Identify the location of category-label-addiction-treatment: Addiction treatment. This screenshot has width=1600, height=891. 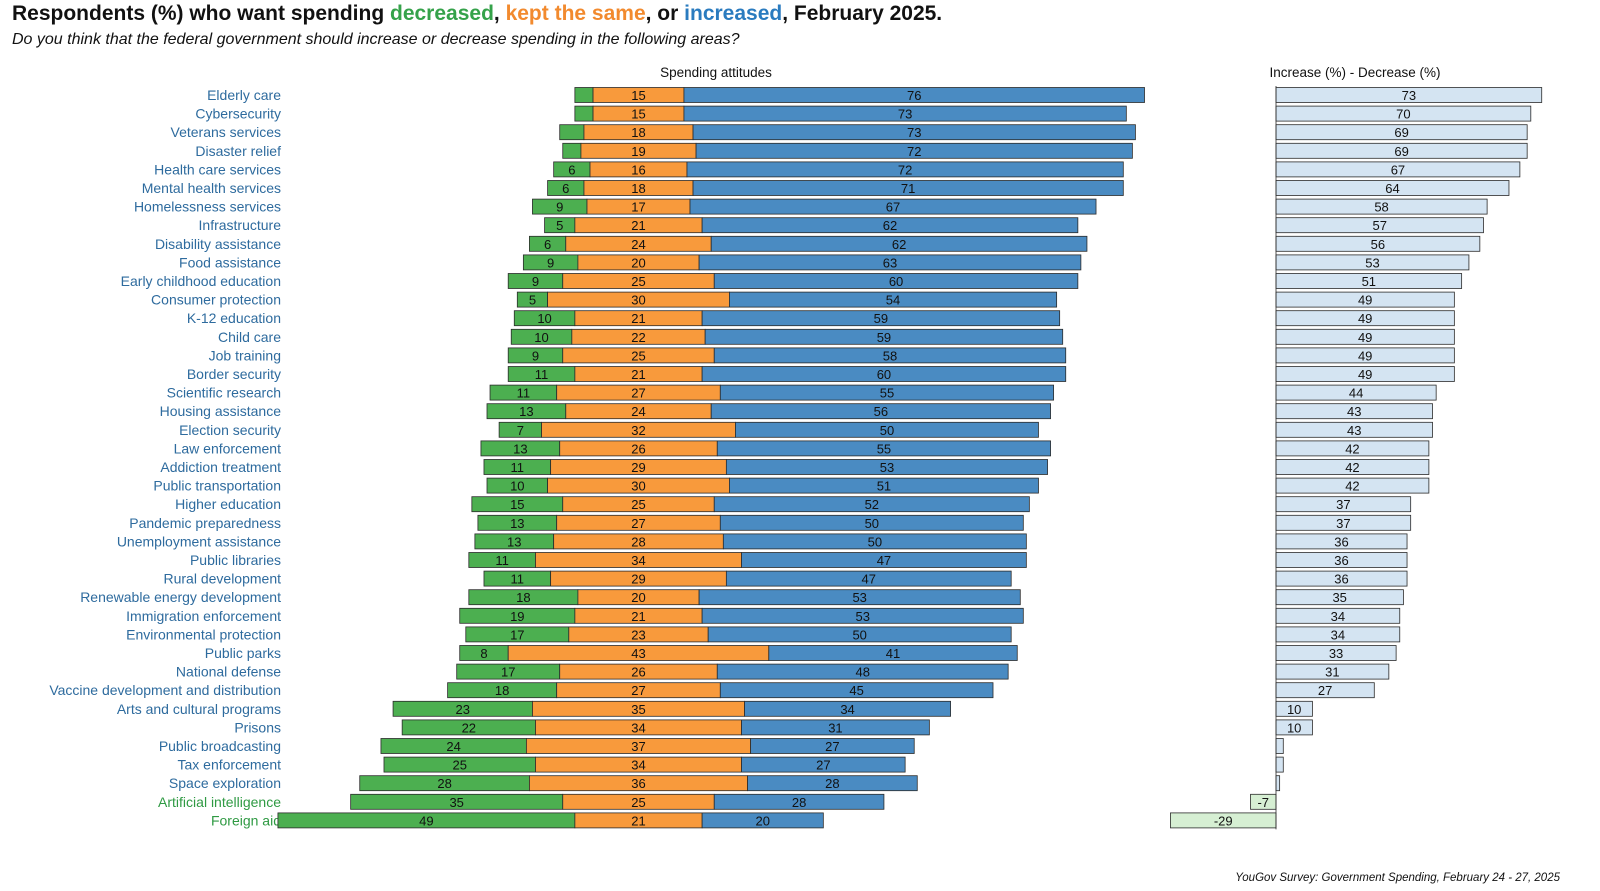
(220, 467).